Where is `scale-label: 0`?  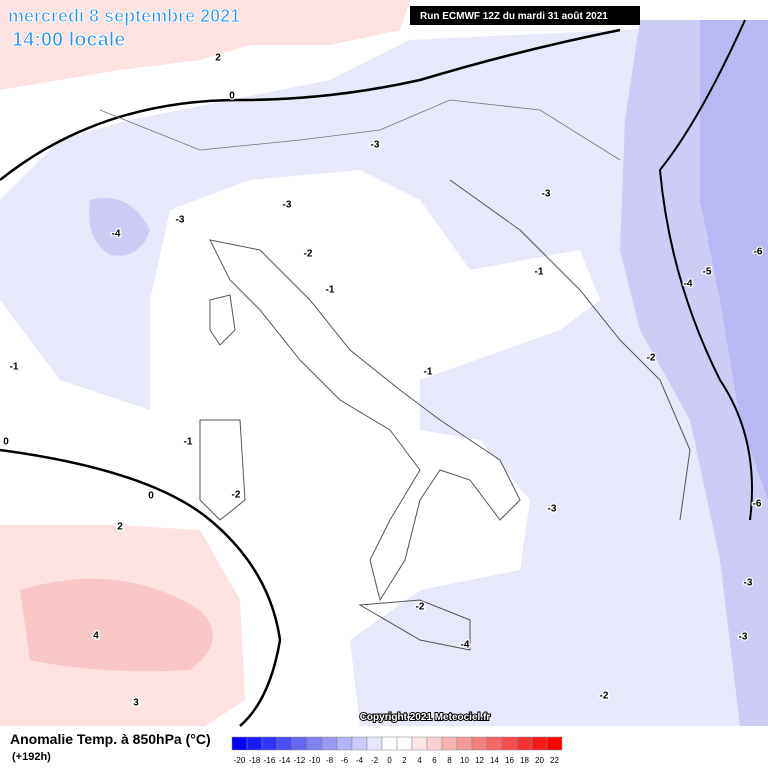
scale-label: 0 is located at coordinates (389, 760).